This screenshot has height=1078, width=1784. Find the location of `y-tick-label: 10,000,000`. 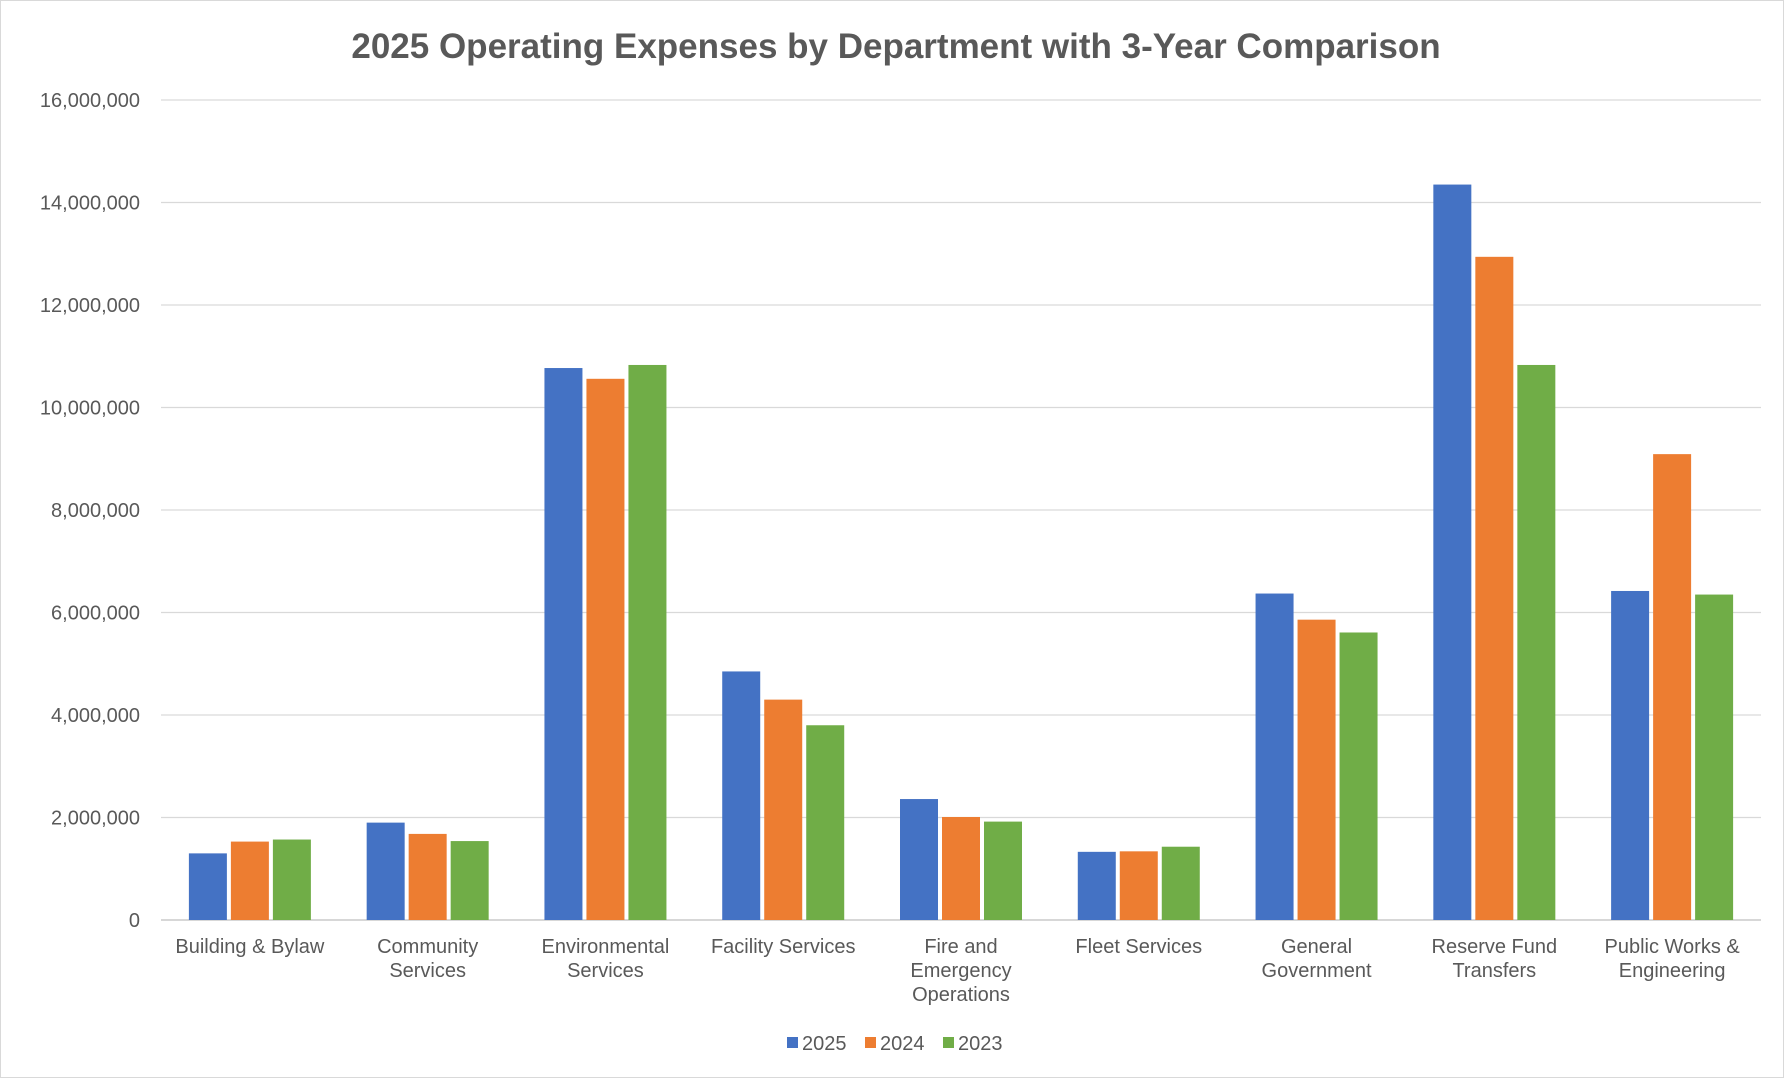

y-tick-label: 10,000,000 is located at coordinates (90, 409).